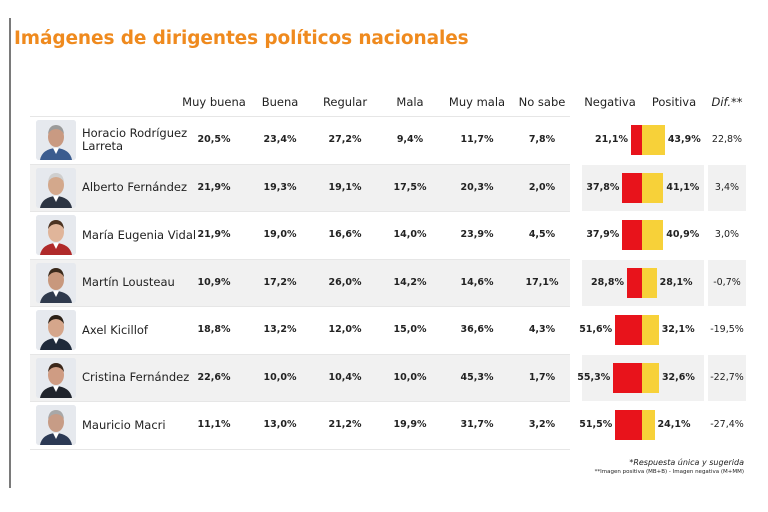  I want to click on cell-regular: 26,0%, so click(345, 282).